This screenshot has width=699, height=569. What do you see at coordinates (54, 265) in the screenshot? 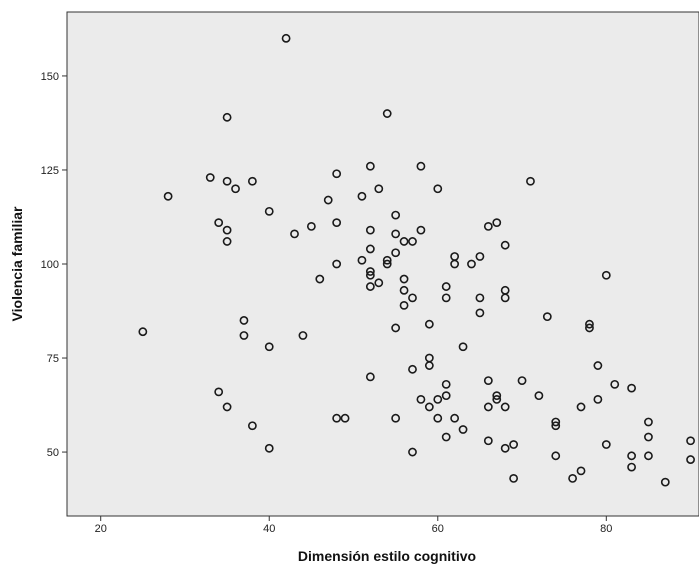
I see `y-axis: 50 75 100 125 150` at bounding box center [54, 265].